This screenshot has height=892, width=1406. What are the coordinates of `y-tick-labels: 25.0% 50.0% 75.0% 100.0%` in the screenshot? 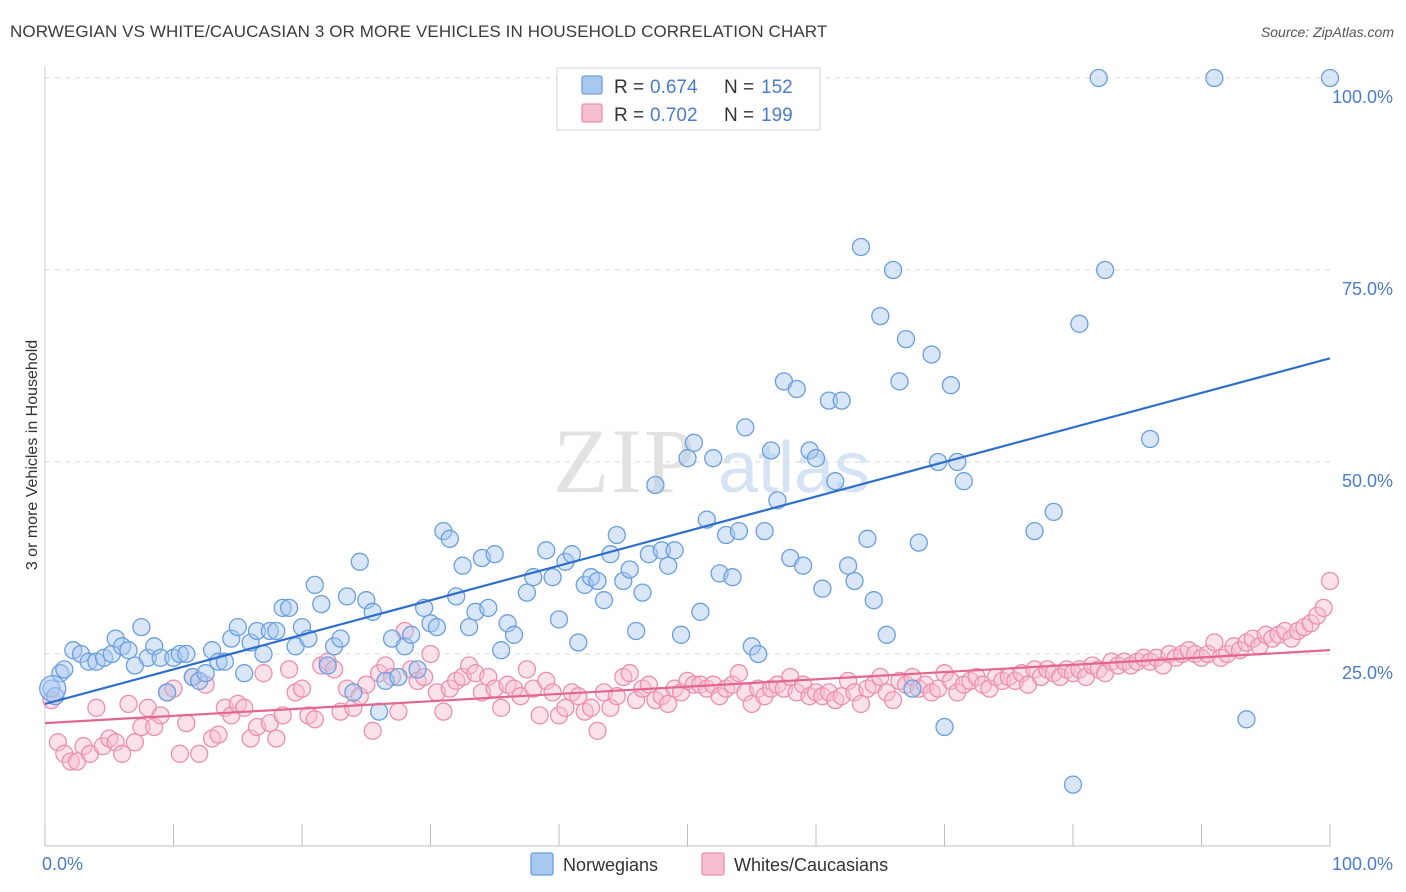 It's located at (1362, 385).